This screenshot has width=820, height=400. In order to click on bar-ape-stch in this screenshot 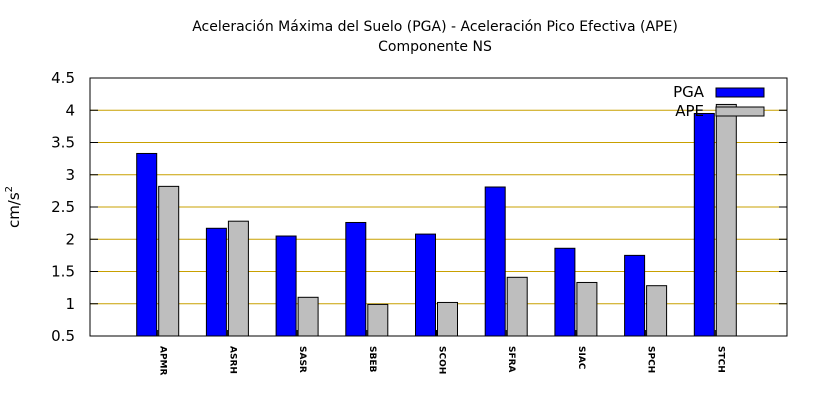, I will do `click(726, 220)`.